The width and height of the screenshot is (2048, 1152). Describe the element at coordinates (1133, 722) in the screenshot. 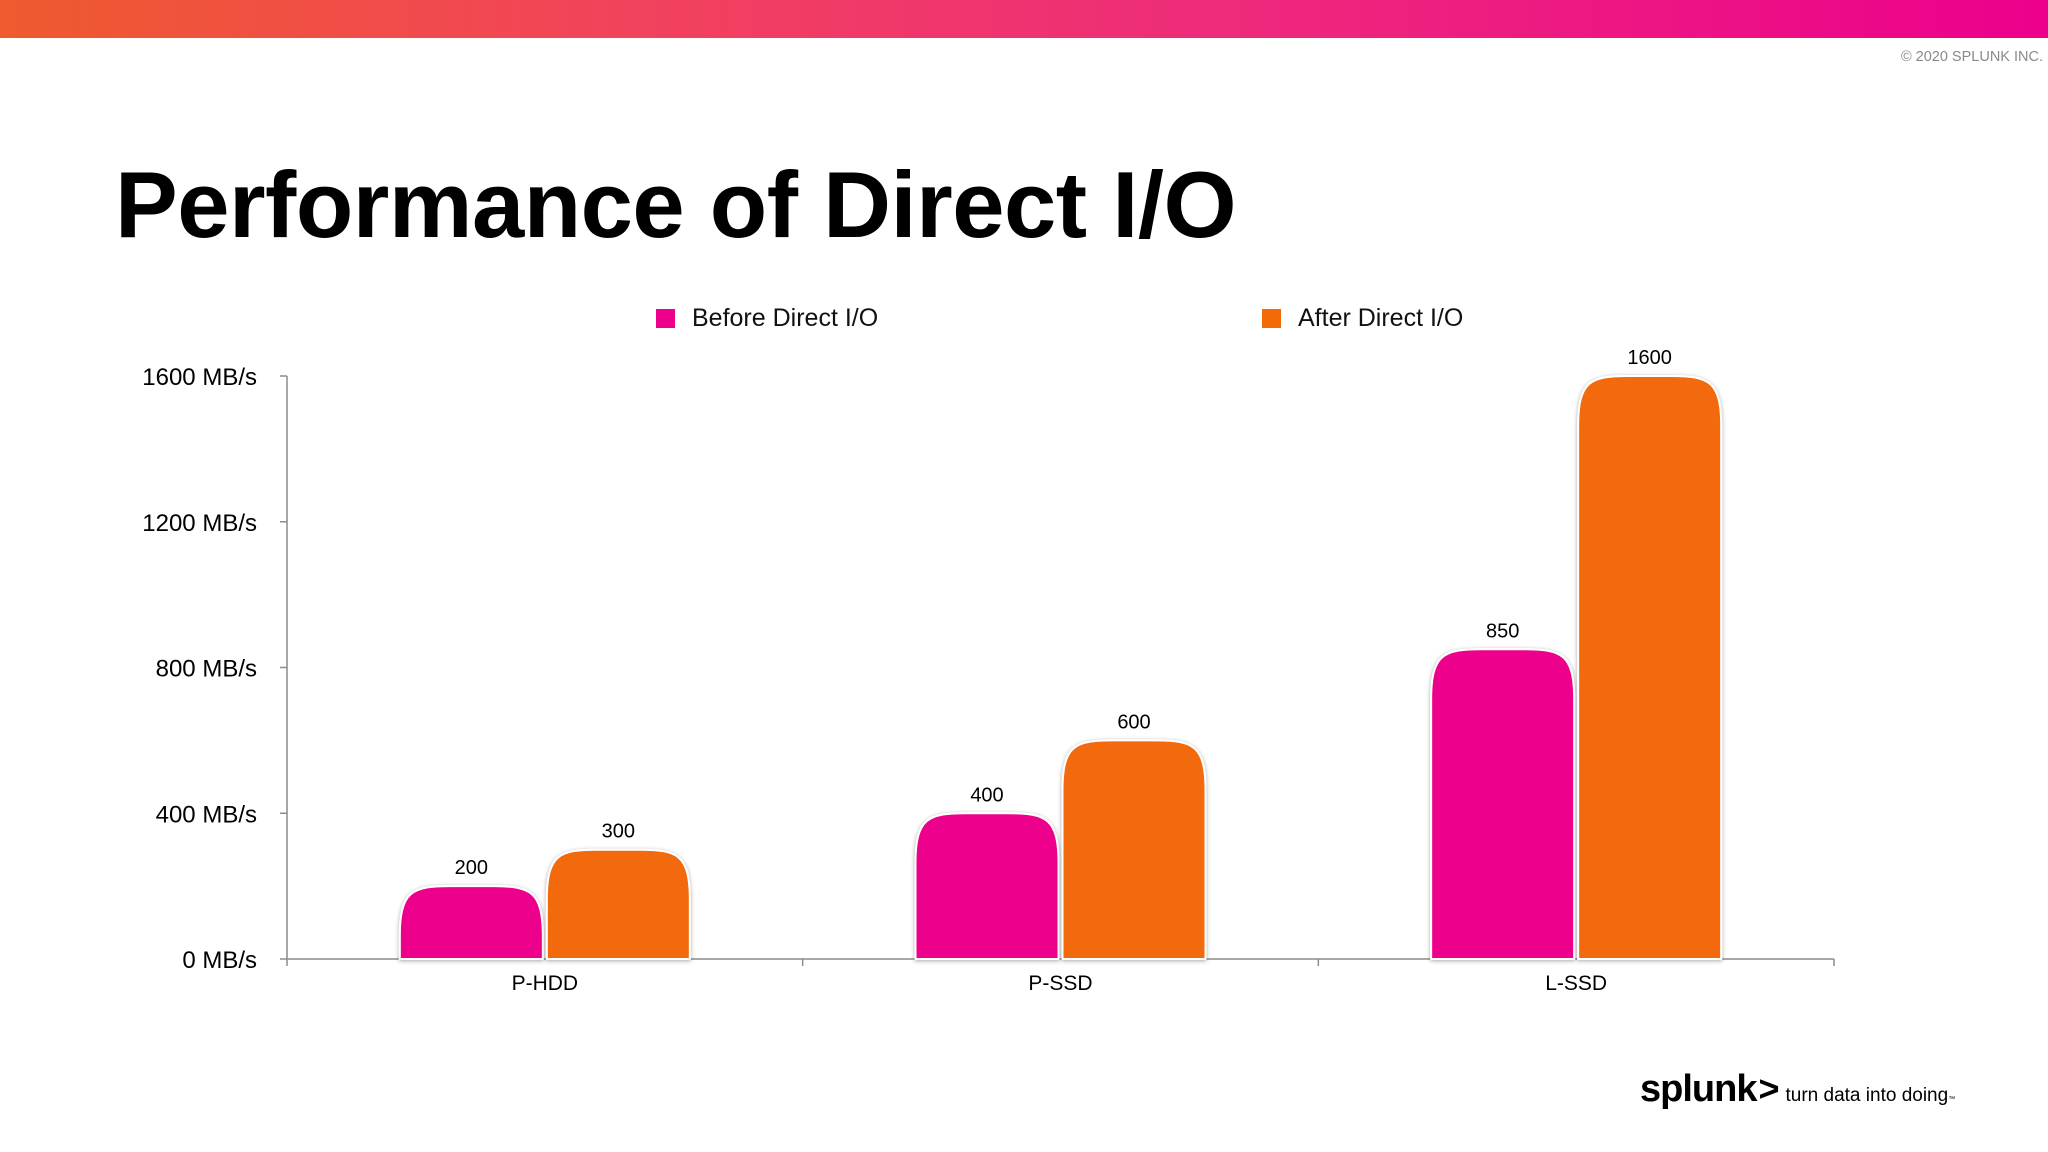

I see `data-label: 600` at that location.